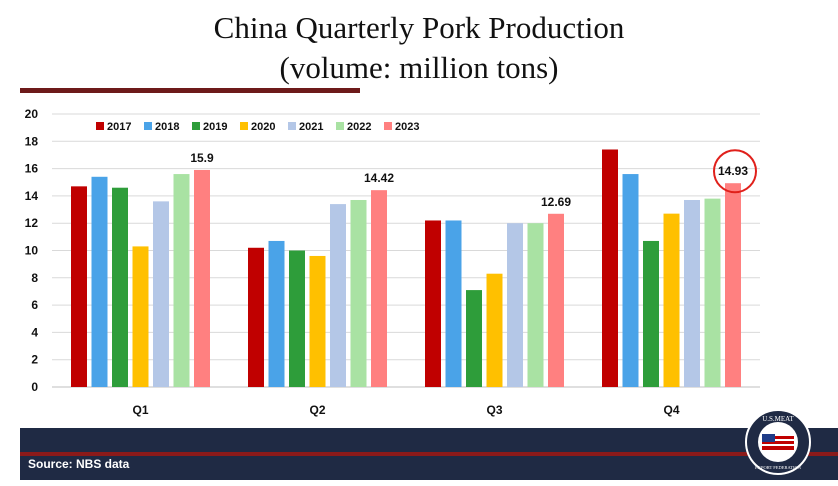 This screenshot has width=838, height=486. What do you see at coordinates (161, 294) in the screenshot?
I see `bar-2021-q1` at bounding box center [161, 294].